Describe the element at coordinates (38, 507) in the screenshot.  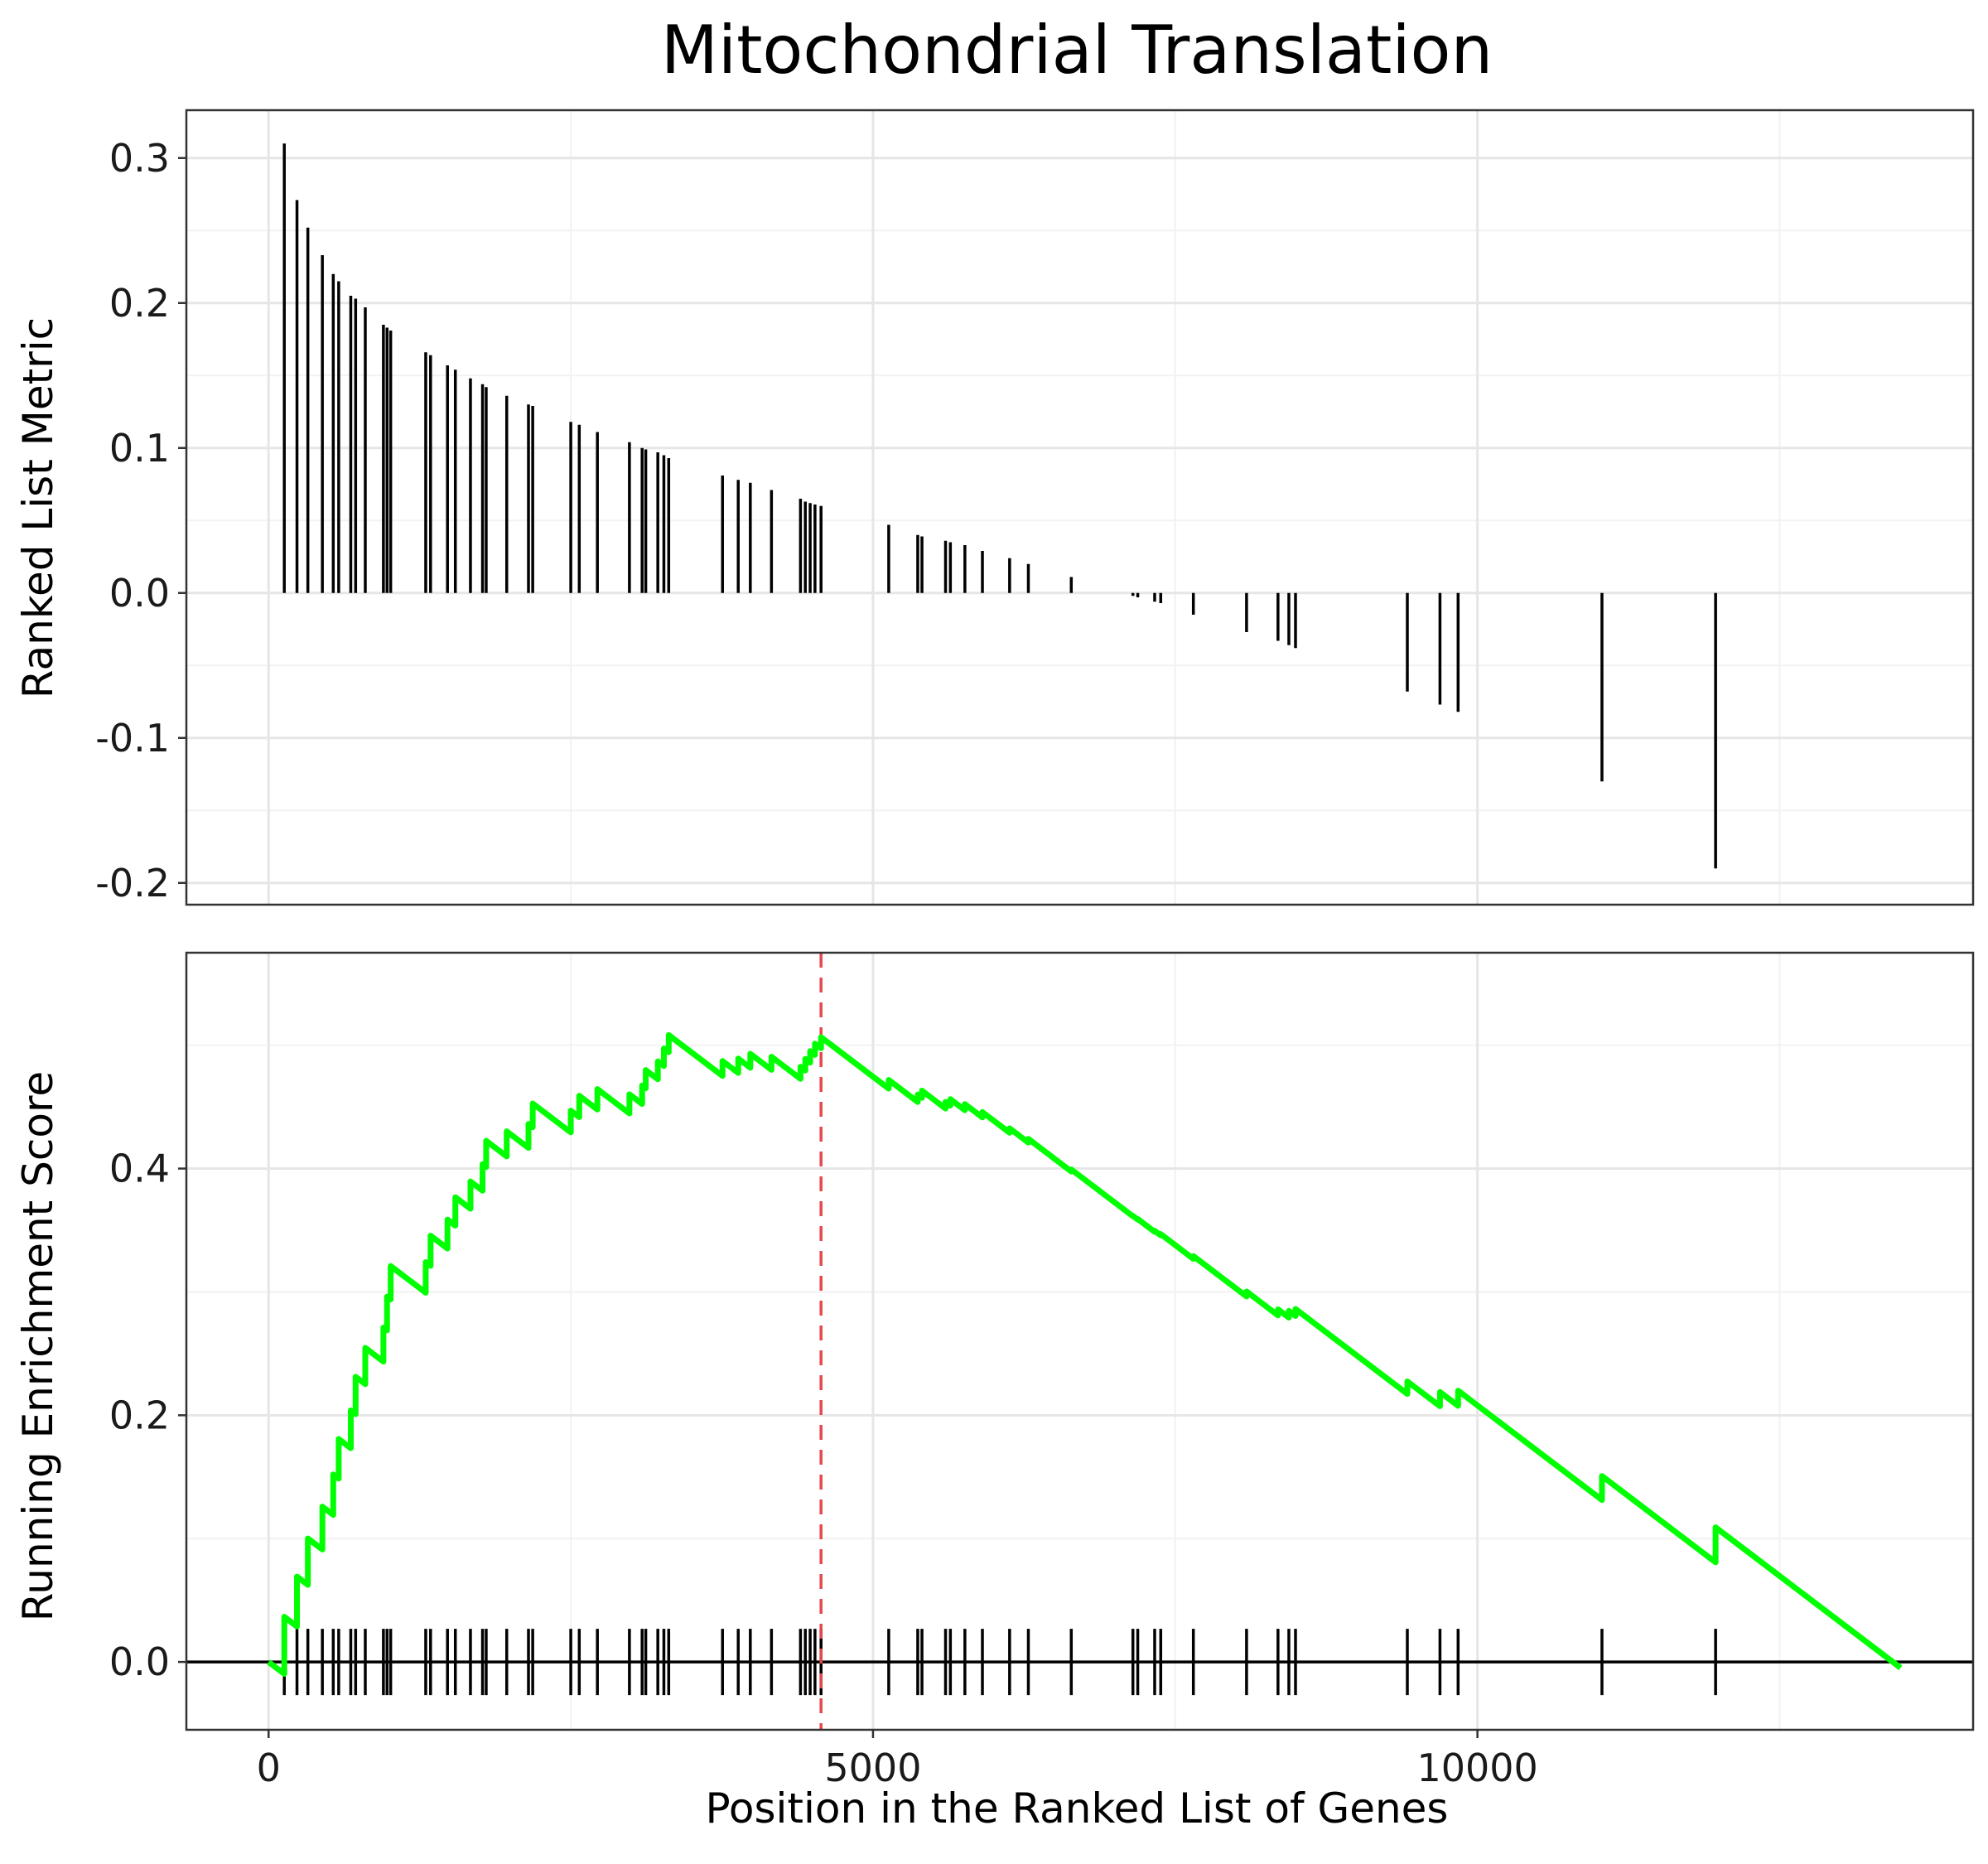
I see `top-y-axis-label: Ranked List Metric` at that location.